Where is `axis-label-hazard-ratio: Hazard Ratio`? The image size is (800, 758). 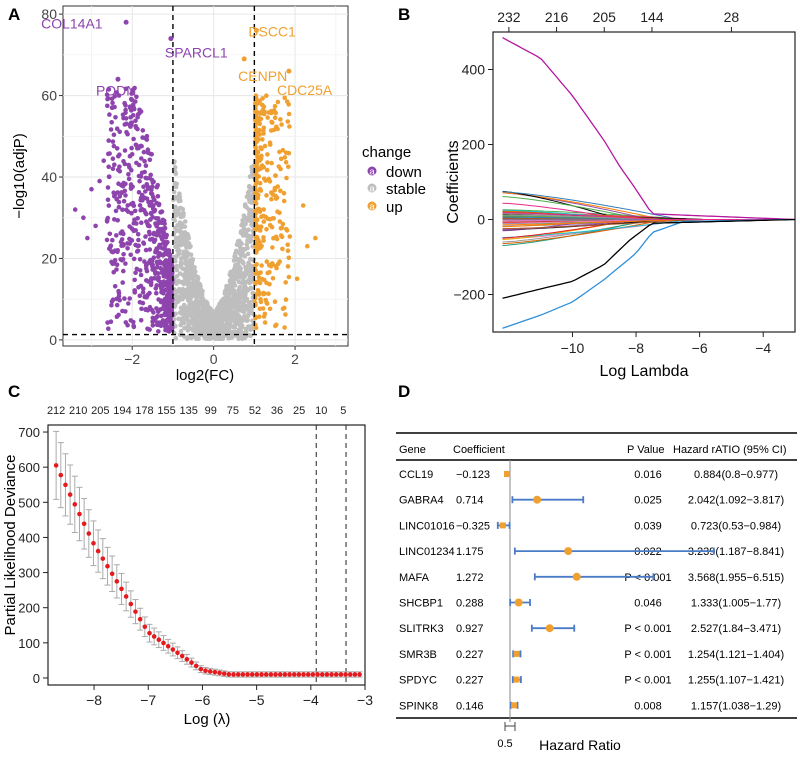
axis-label-hazard-ratio: Hazard Ratio is located at coordinates (580, 745).